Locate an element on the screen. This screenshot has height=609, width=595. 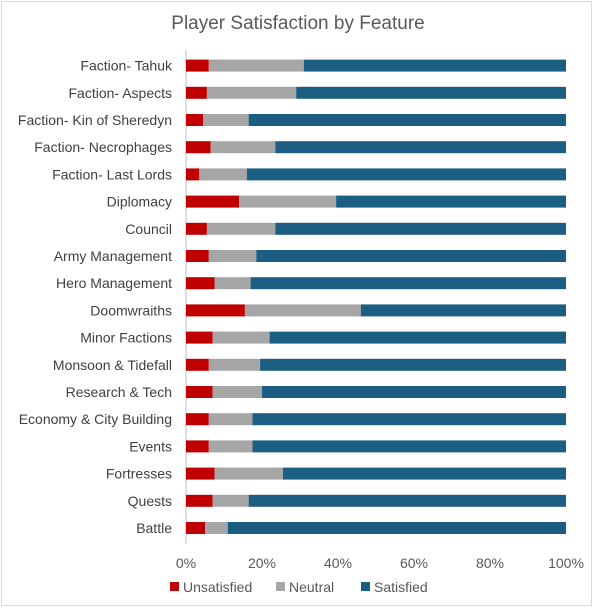
x-tick-label-40: 40% is located at coordinates (338, 563).